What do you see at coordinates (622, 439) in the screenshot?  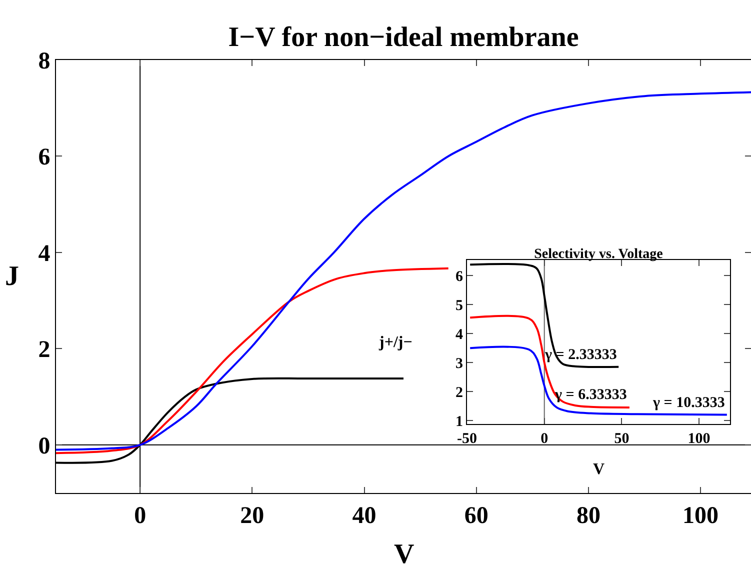 I see `x-tick-label: 50` at bounding box center [622, 439].